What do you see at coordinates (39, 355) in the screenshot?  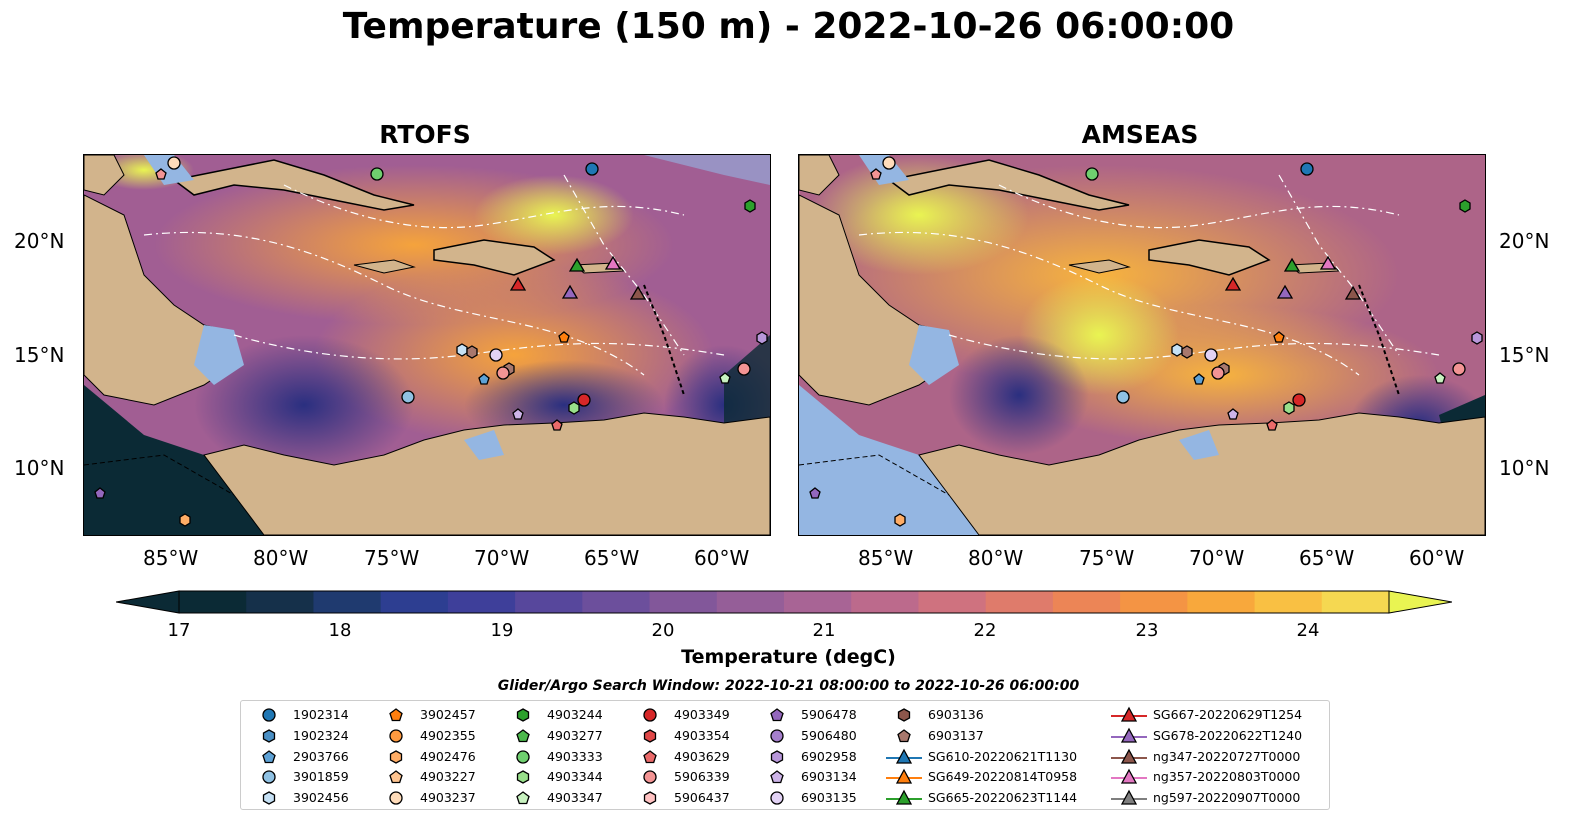 I see `lat-label-15n-left: 15°N` at bounding box center [39, 355].